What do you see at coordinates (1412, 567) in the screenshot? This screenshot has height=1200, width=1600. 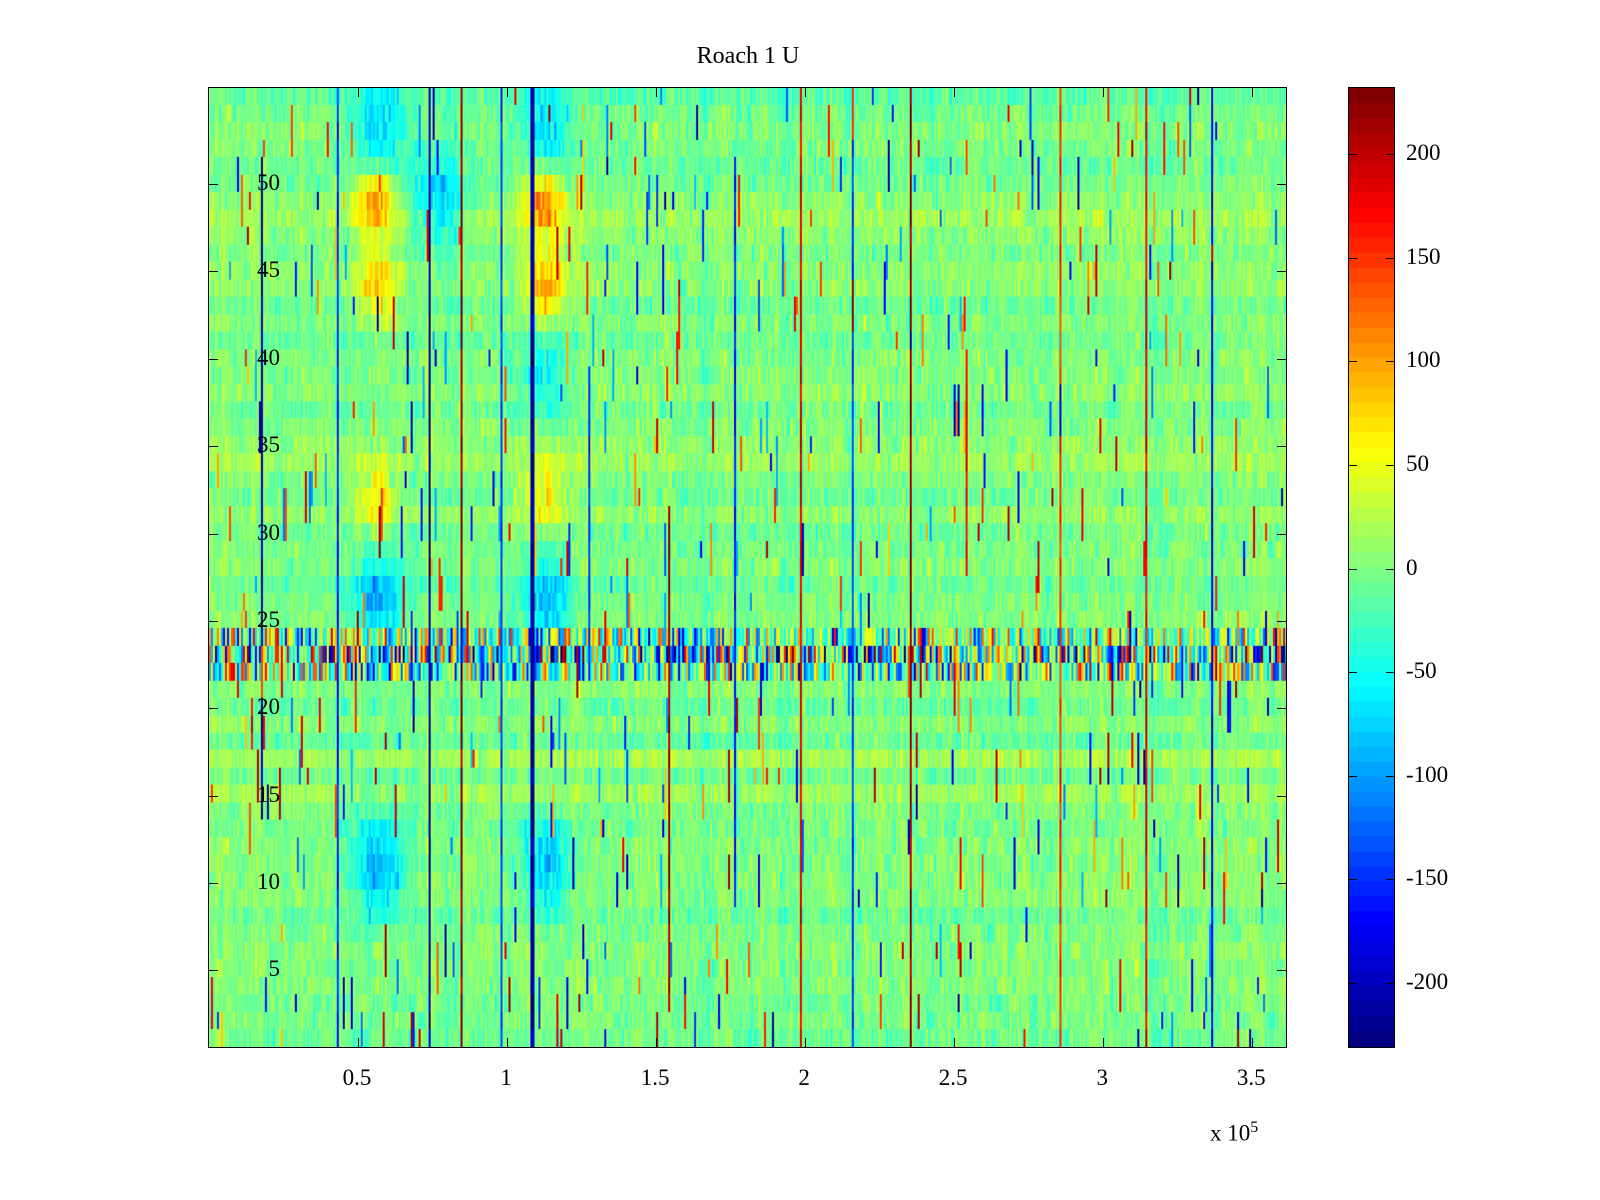 I see `colorbar-tick-label: 0` at bounding box center [1412, 567].